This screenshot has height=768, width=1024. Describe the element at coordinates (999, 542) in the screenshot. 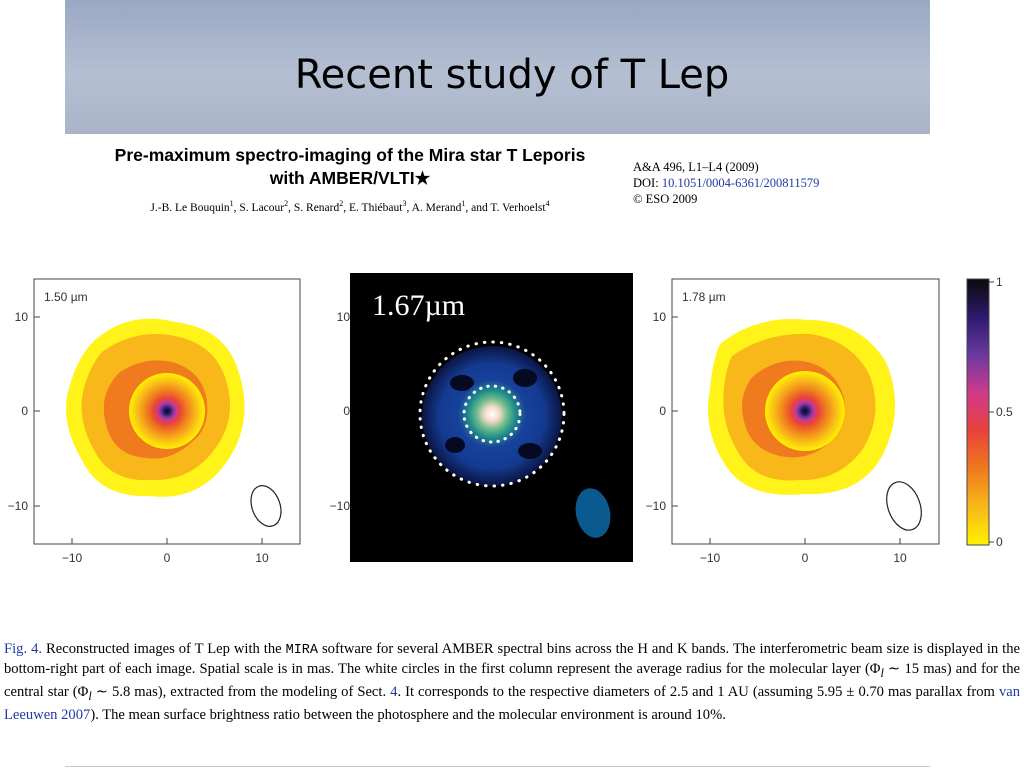

I see `colorbar-tick-label: 0` at that location.